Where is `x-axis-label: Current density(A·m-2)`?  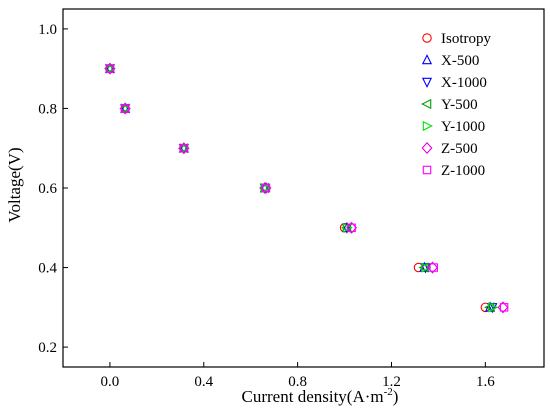 x-axis-label: Current density(A·m-2) is located at coordinates (320, 396).